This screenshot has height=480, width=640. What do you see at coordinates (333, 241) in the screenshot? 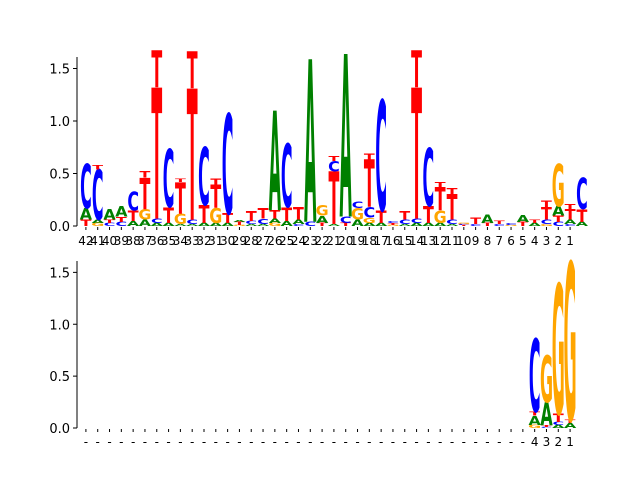
I see `x-tick-label: 21` at bounding box center [333, 241].